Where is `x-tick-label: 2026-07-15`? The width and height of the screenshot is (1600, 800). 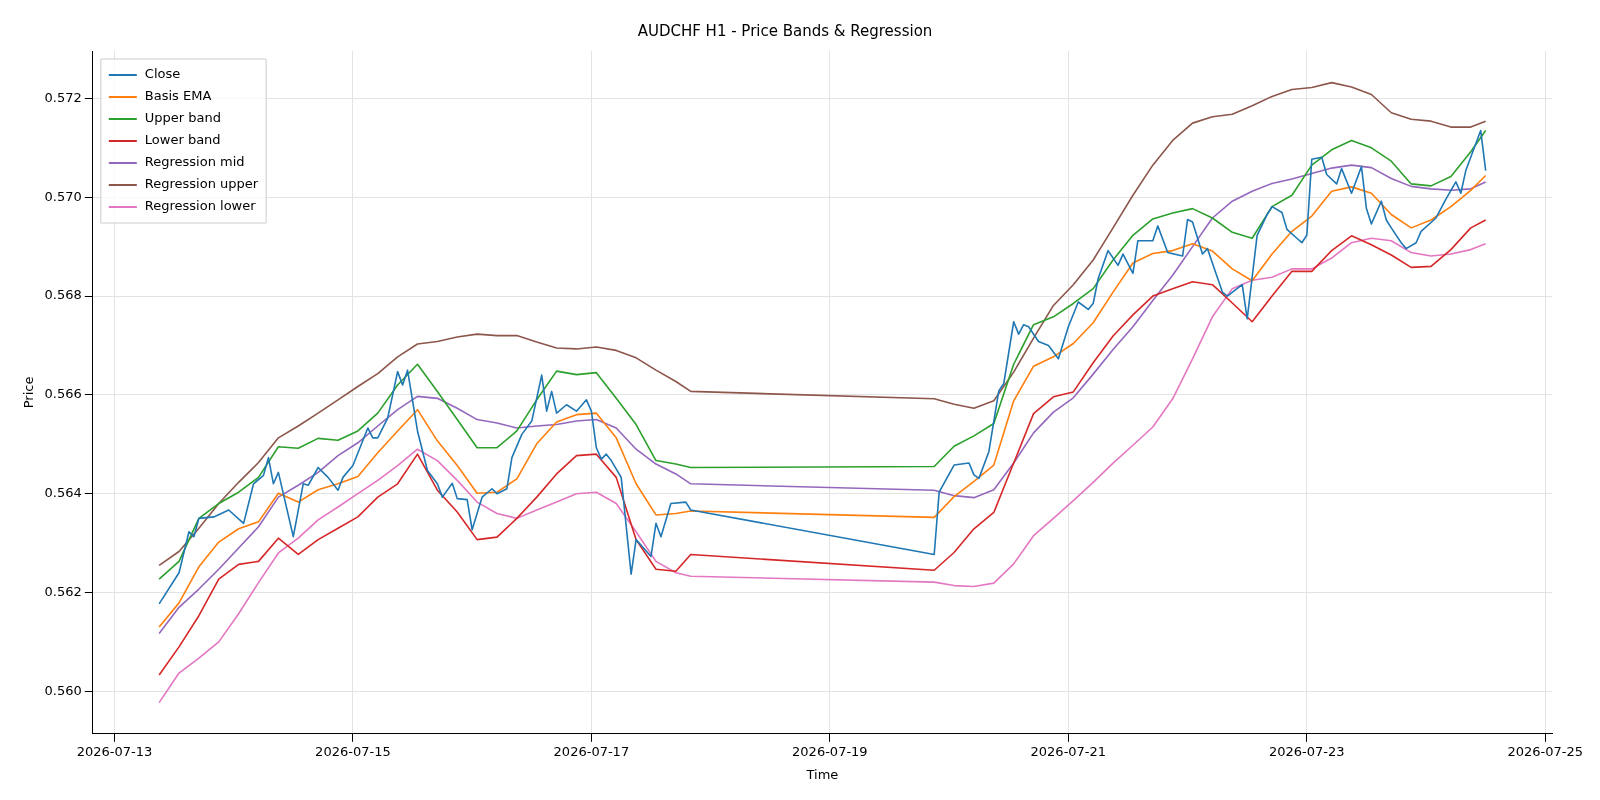 x-tick-label: 2026-07-15 is located at coordinates (353, 751).